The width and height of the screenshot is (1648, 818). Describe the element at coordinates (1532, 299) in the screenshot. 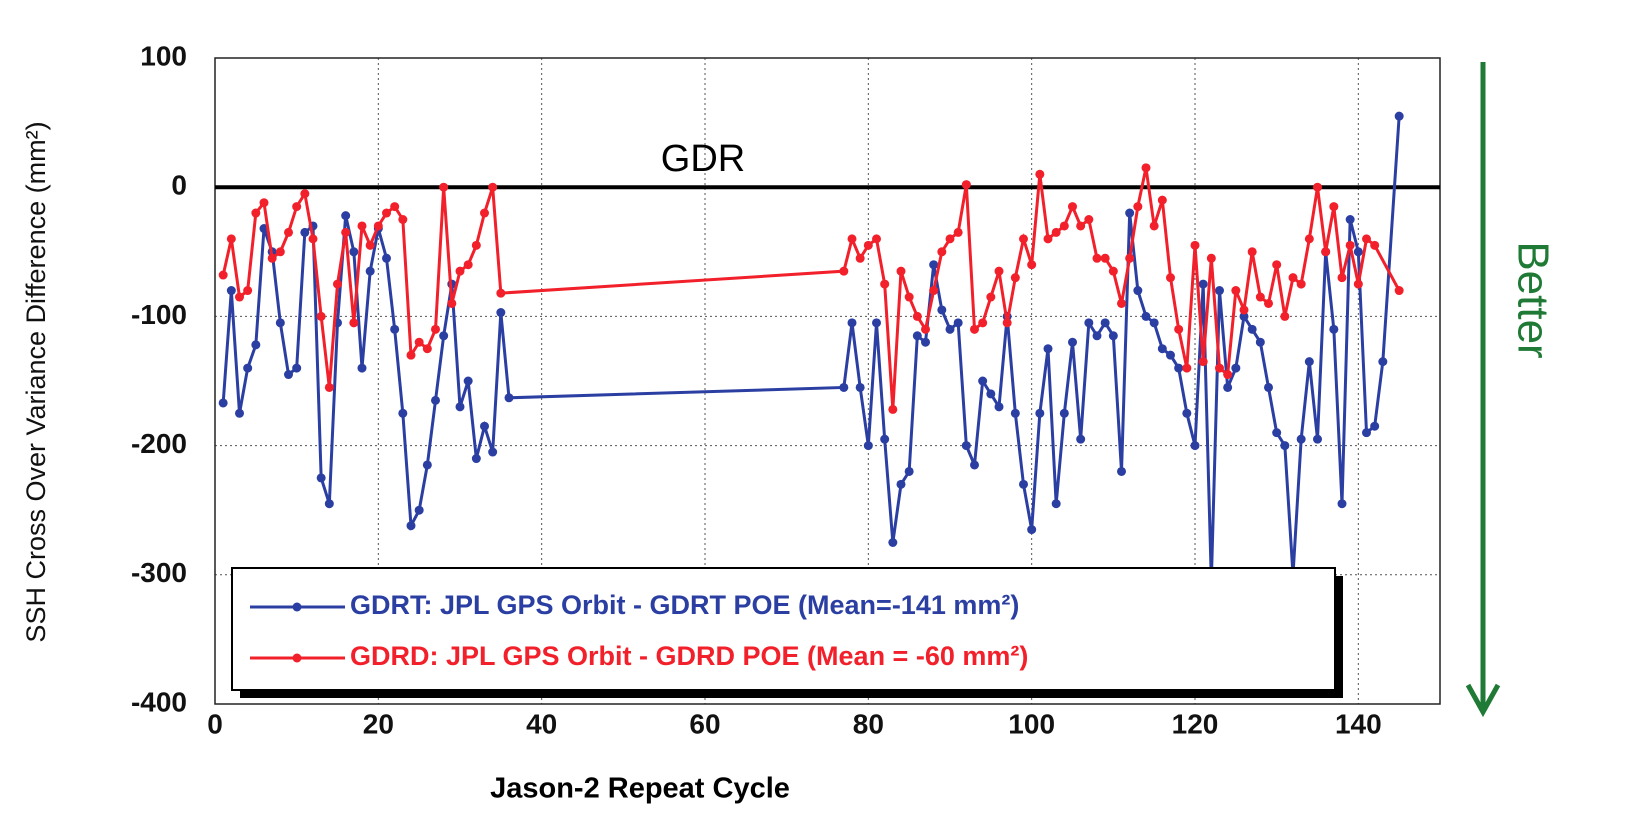

I see `side-note: Better` at that location.